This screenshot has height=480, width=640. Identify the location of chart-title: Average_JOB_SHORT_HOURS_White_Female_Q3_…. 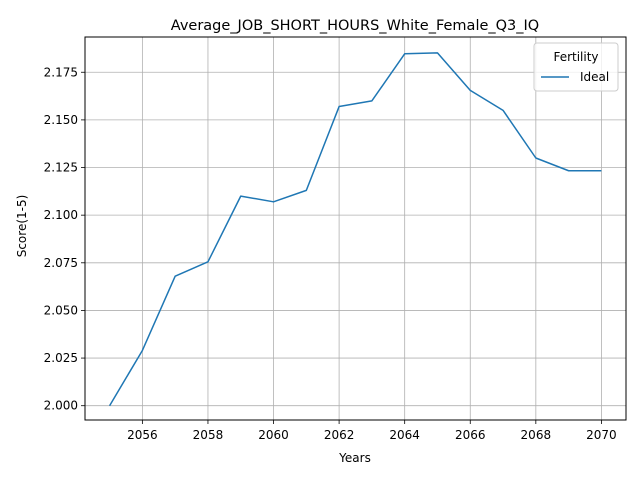
(355, 26).